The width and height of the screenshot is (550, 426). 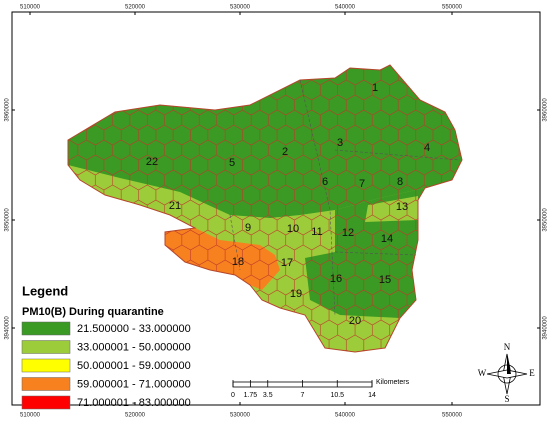 What do you see at coordinates (393, 382) in the screenshot?
I see `scale-unit: Kilometers` at bounding box center [393, 382].